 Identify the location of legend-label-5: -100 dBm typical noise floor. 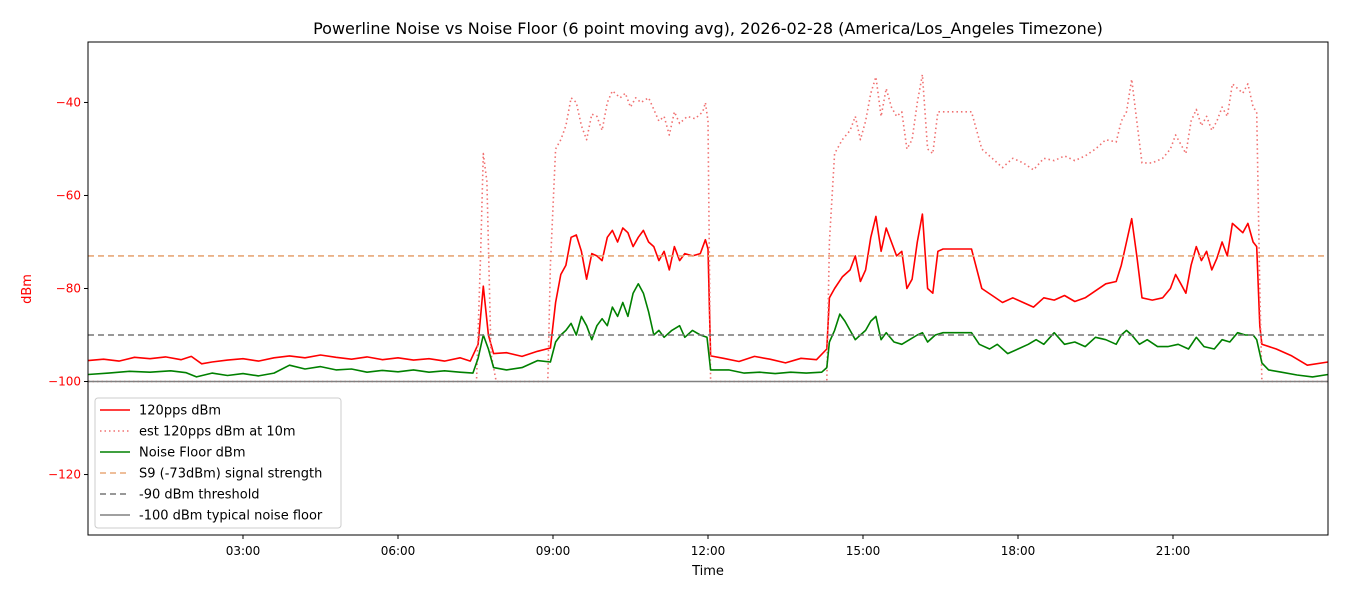
(231, 516).